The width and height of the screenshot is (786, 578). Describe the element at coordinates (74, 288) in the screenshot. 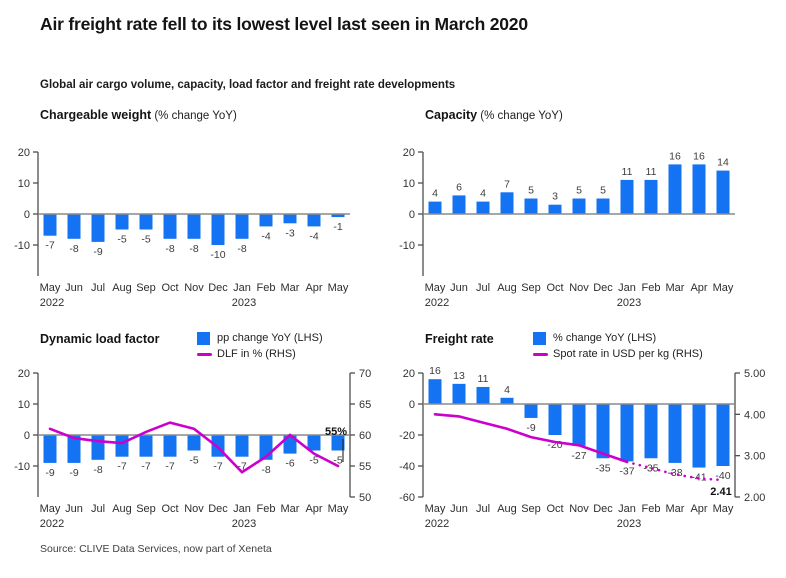

I see `svg-text: Jun` at that location.